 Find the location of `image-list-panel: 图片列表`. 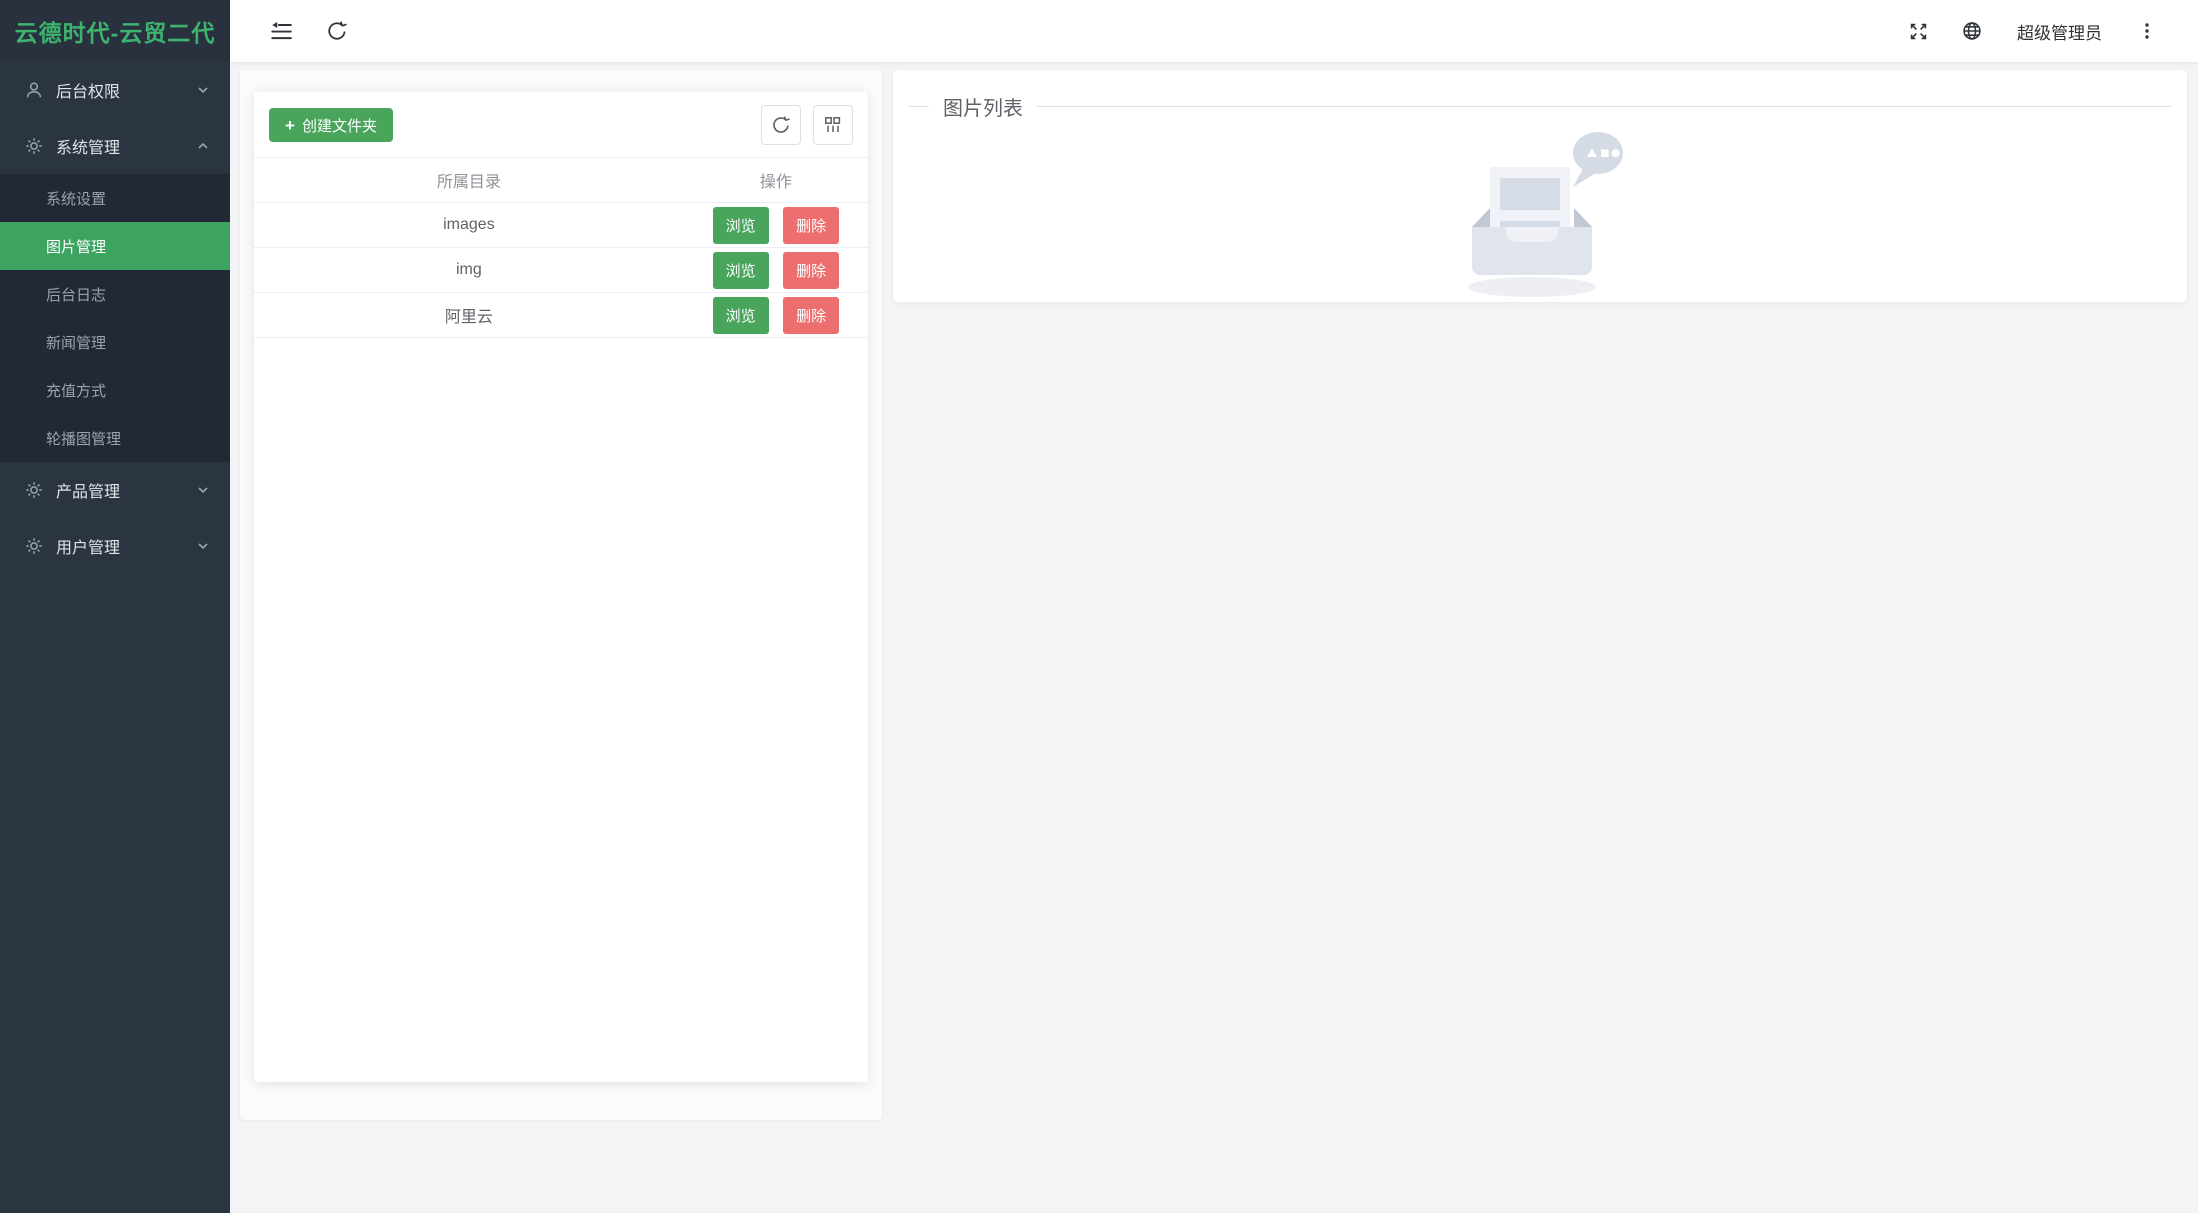

image-list-panel: 图片列表 is located at coordinates (1540, 186).